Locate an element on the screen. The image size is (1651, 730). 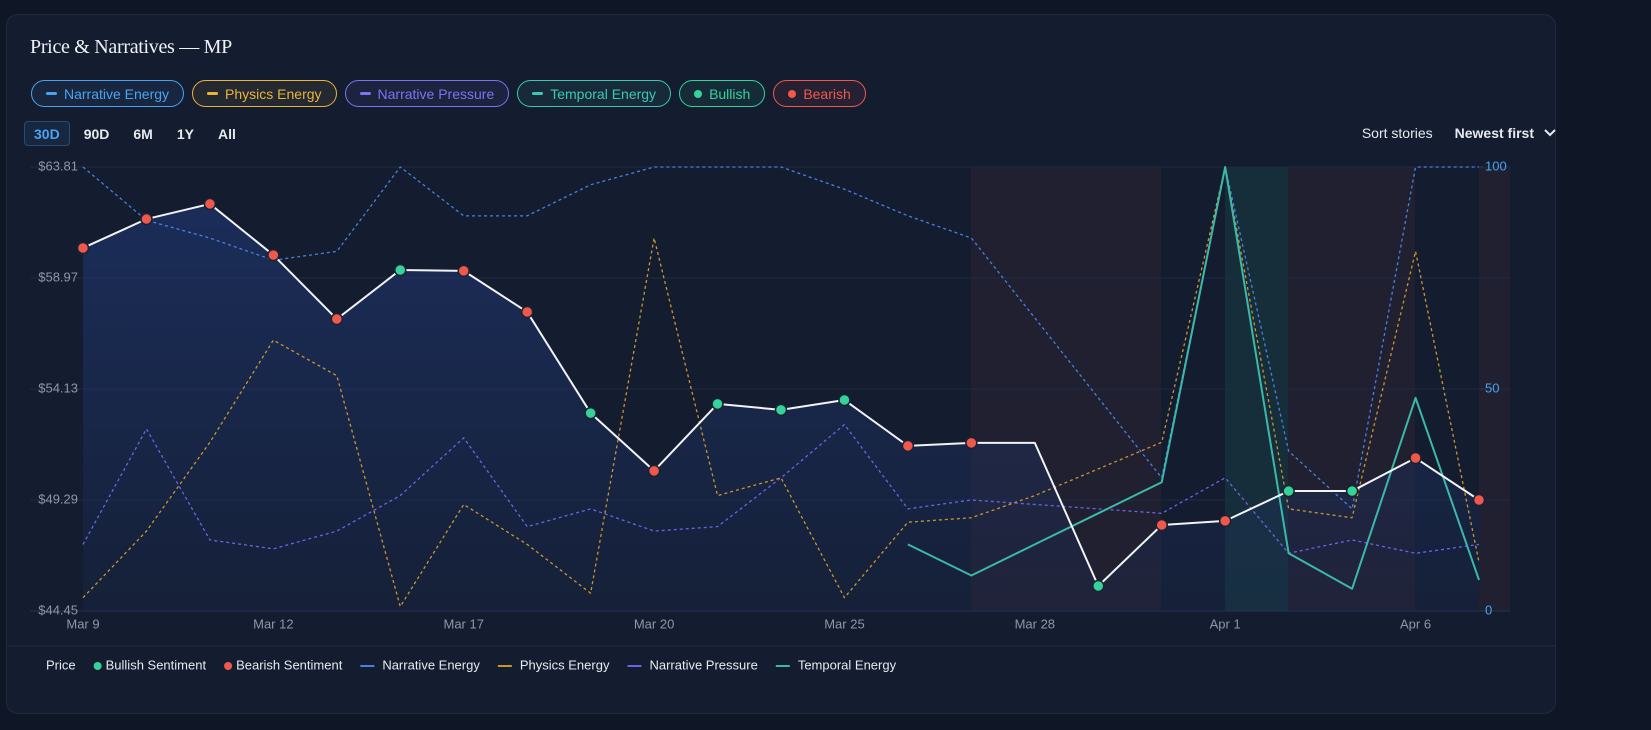
y-tick-label: $49.29 is located at coordinates (58, 498).